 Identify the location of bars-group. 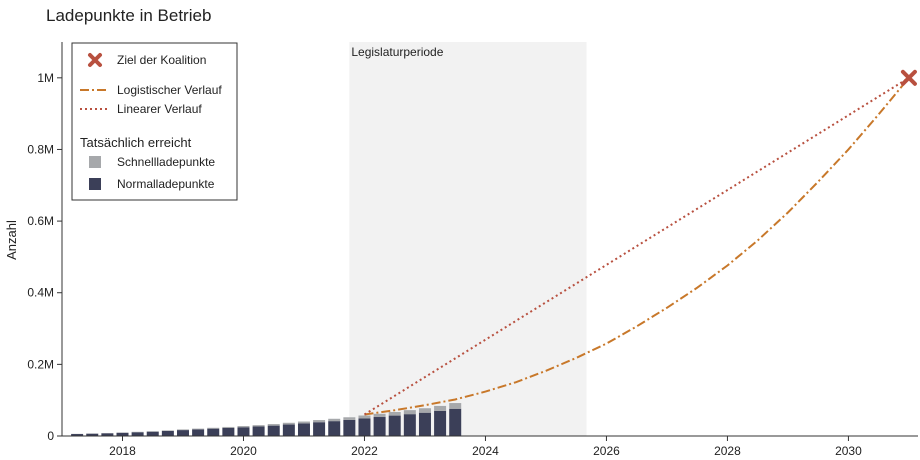
(266, 419).